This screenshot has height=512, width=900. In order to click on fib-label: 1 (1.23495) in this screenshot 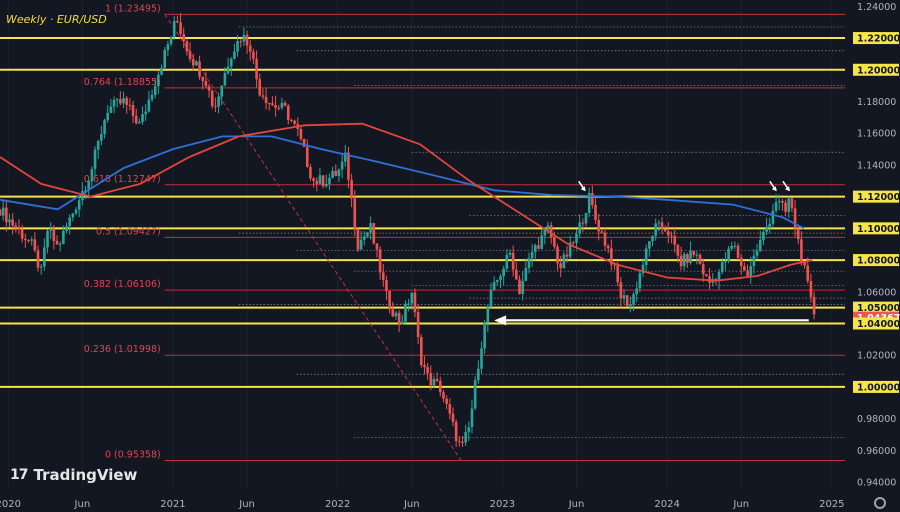, I will do `click(133, 8)`.